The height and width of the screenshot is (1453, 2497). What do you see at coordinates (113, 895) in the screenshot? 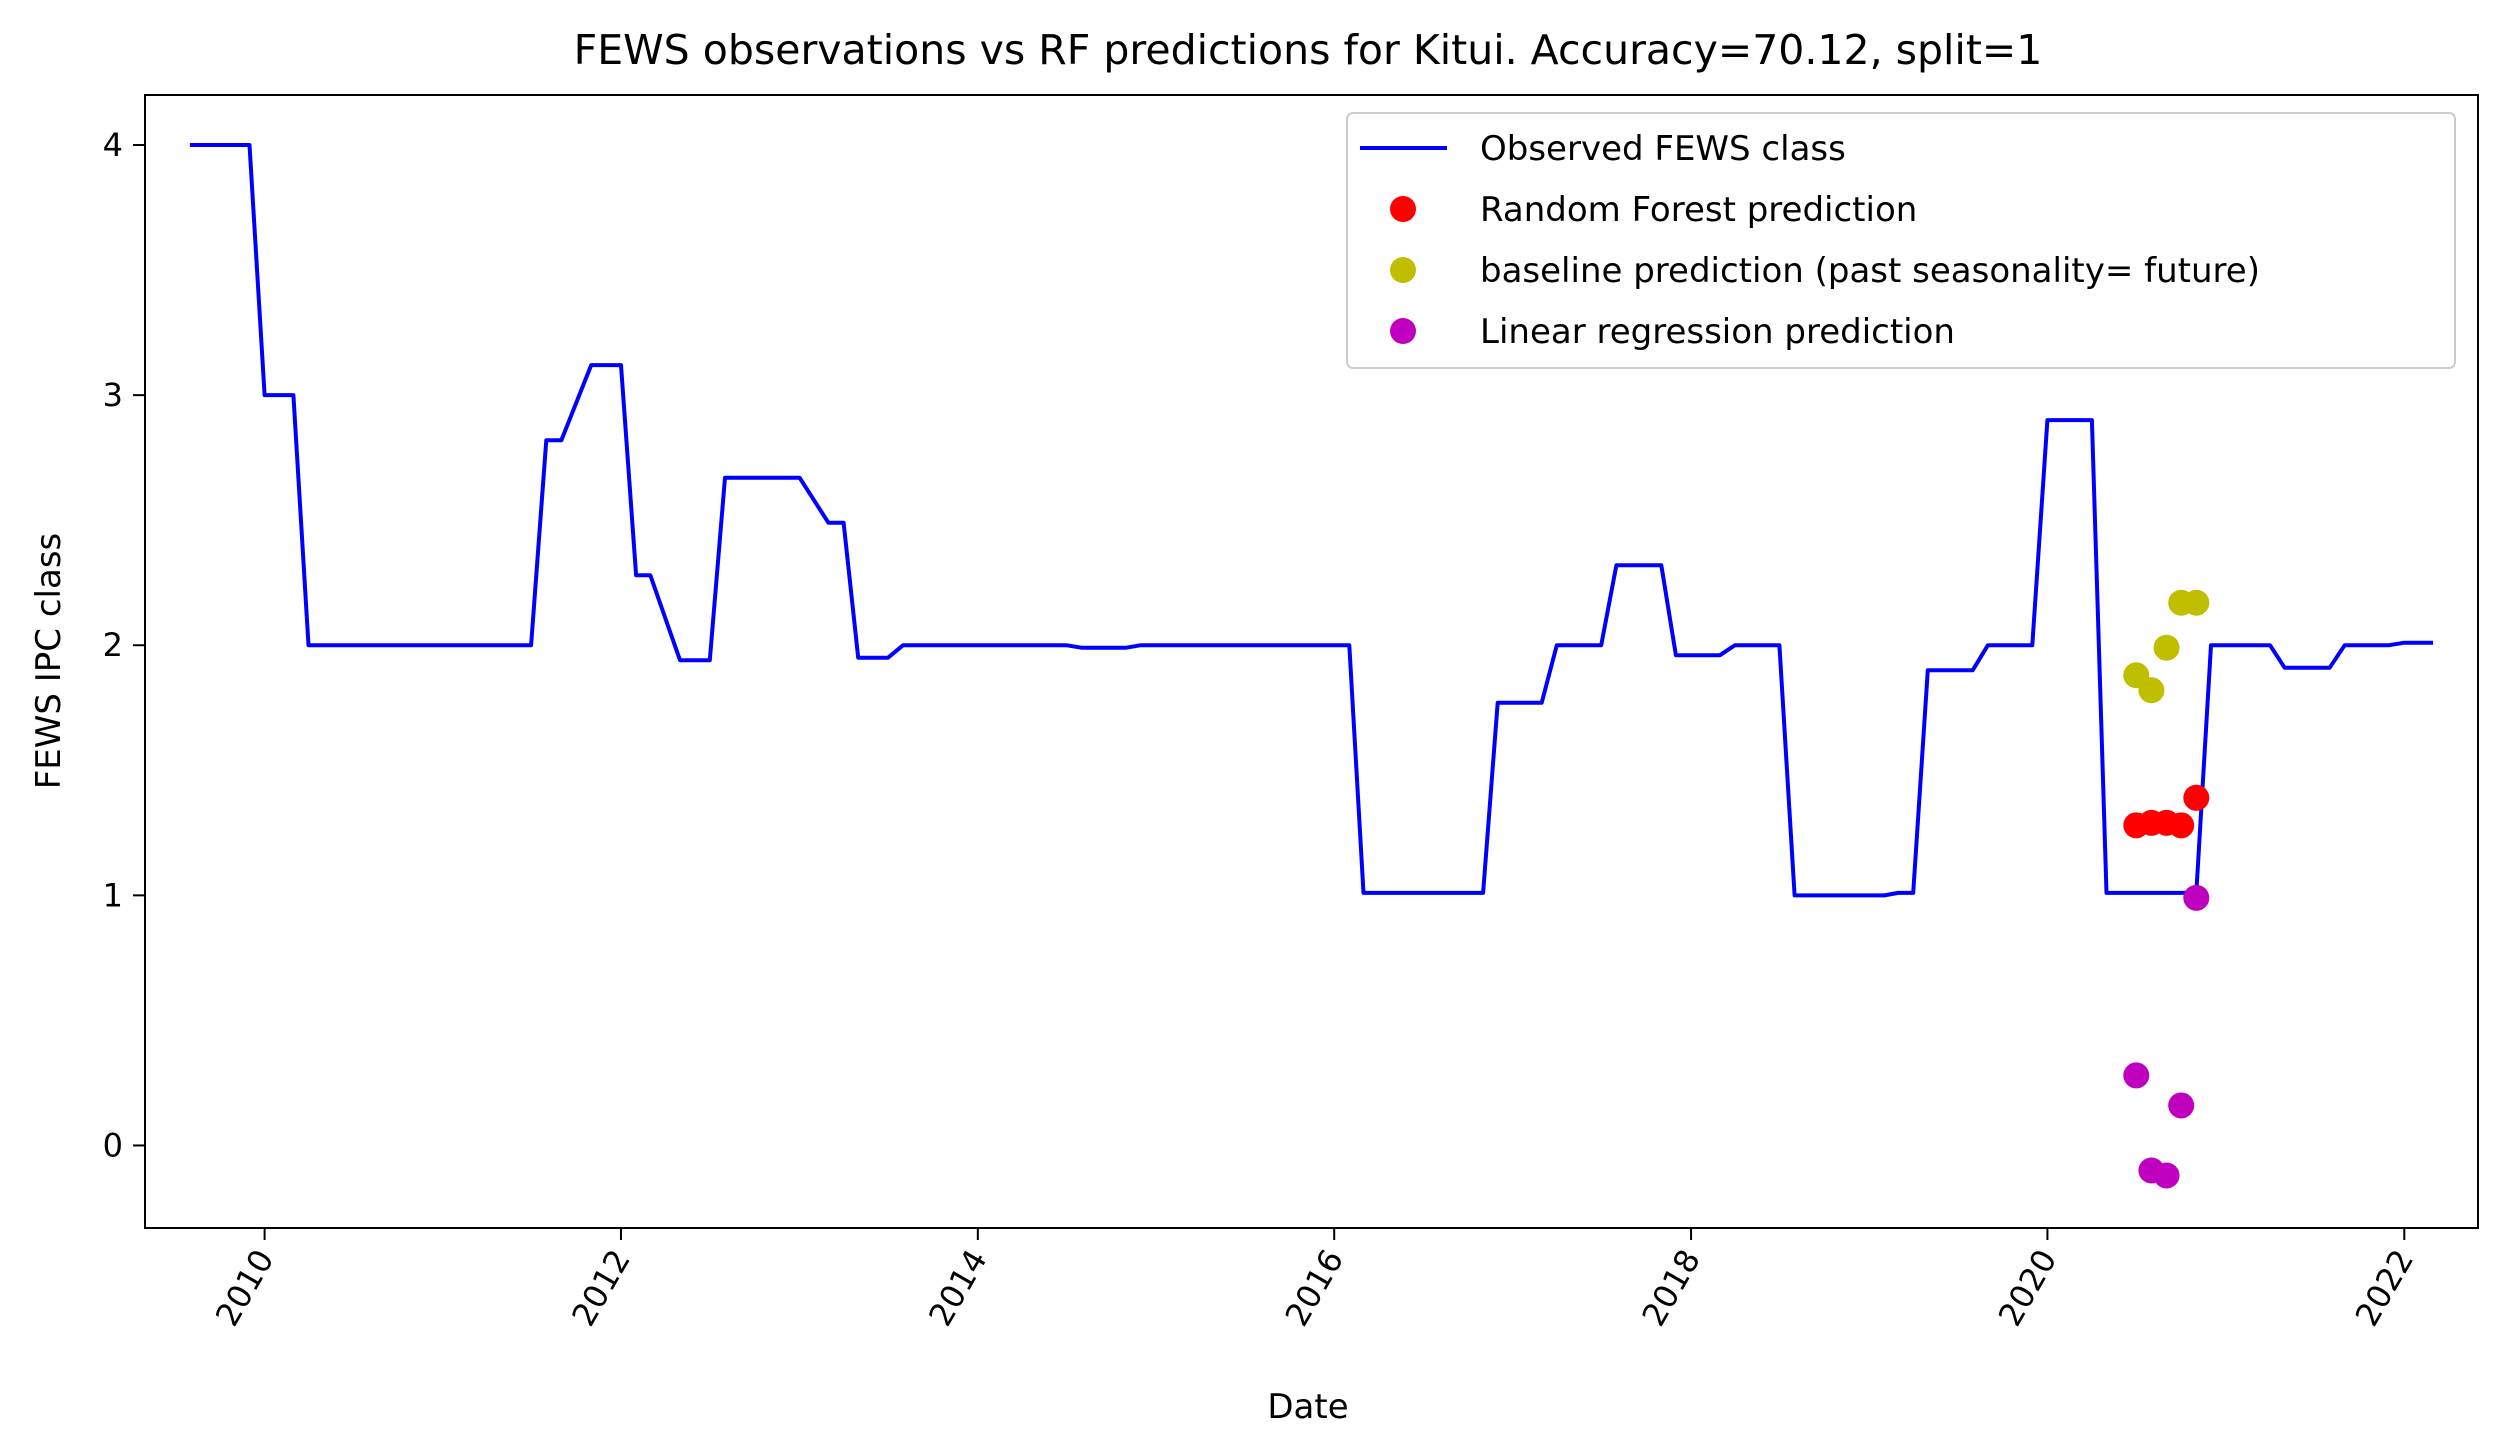
I see `y-tick-label: 1` at bounding box center [113, 895].